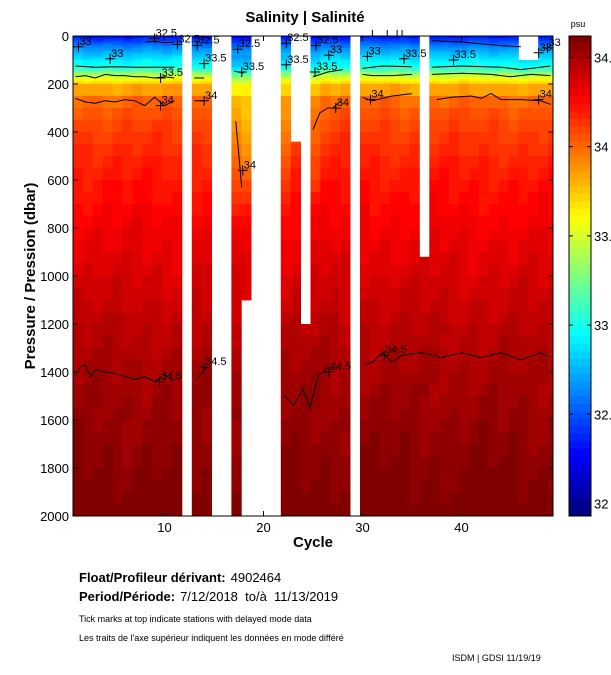 The width and height of the screenshot is (611, 675). Describe the element at coordinates (54, 420) in the screenshot. I see `y-tick-label: 1600` at that location.